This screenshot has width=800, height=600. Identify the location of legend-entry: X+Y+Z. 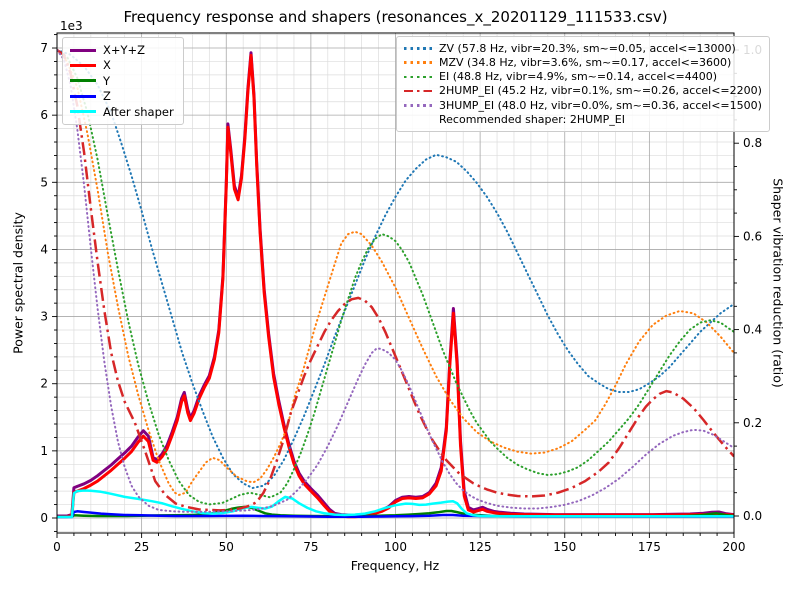
(123, 50).